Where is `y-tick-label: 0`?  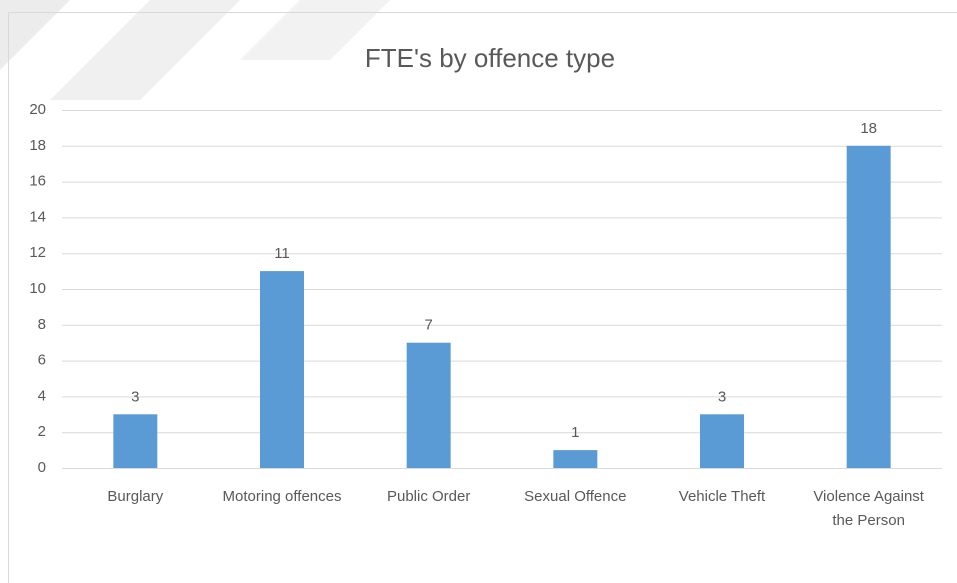
y-tick-label: 0 is located at coordinates (42, 467).